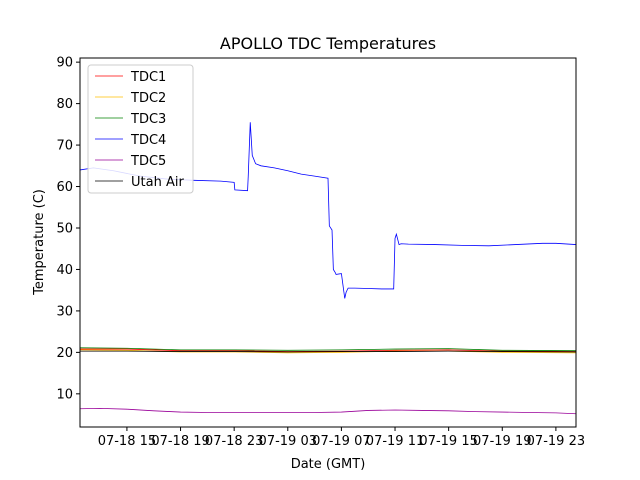  Describe the element at coordinates (148, 77) in the screenshot. I see `legend-label: TDC1` at that location.